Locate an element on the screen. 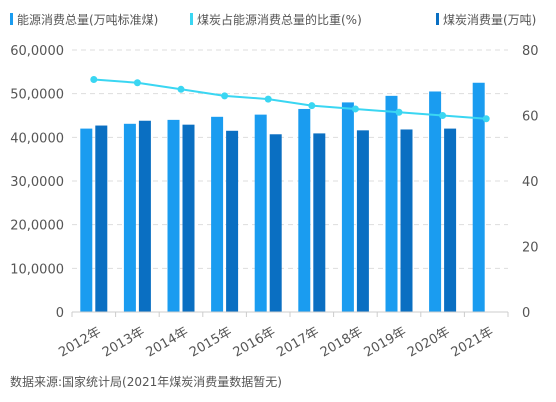 The height and width of the screenshot is (402, 556). right-tick-label: 40 is located at coordinates (530, 182).